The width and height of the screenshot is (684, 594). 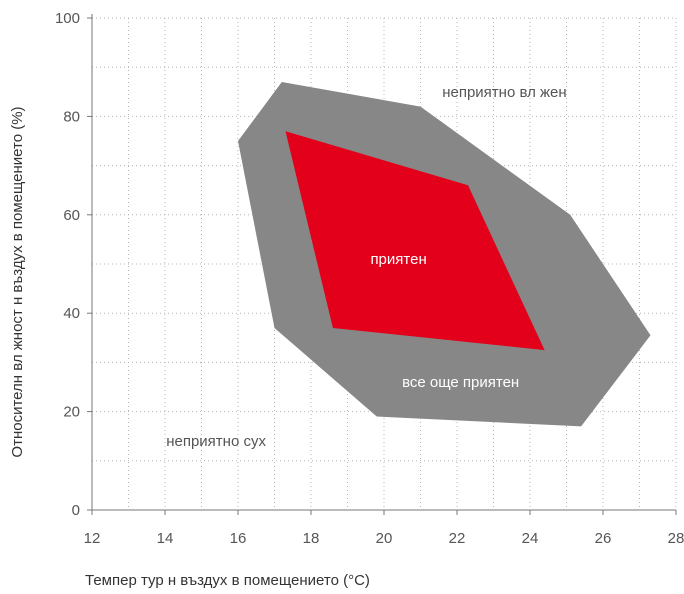 What do you see at coordinates (311, 538) in the screenshot?
I see `x-tick-label: 18` at bounding box center [311, 538].